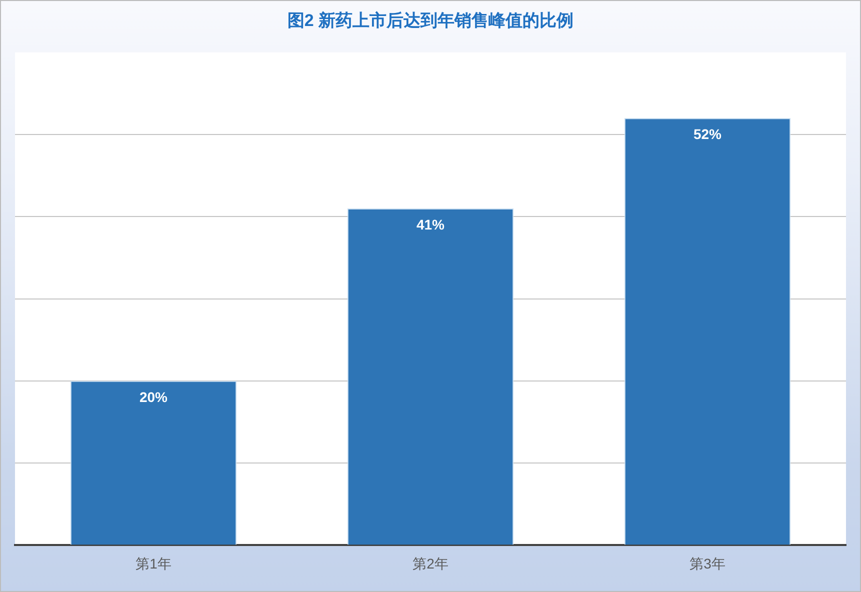 Image resolution: width=861 pixels, height=592 pixels. What do you see at coordinates (430, 20) in the screenshot?
I see `chart-title: 图2 新药上市后达到年销售峰值的比例` at bounding box center [430, 20].